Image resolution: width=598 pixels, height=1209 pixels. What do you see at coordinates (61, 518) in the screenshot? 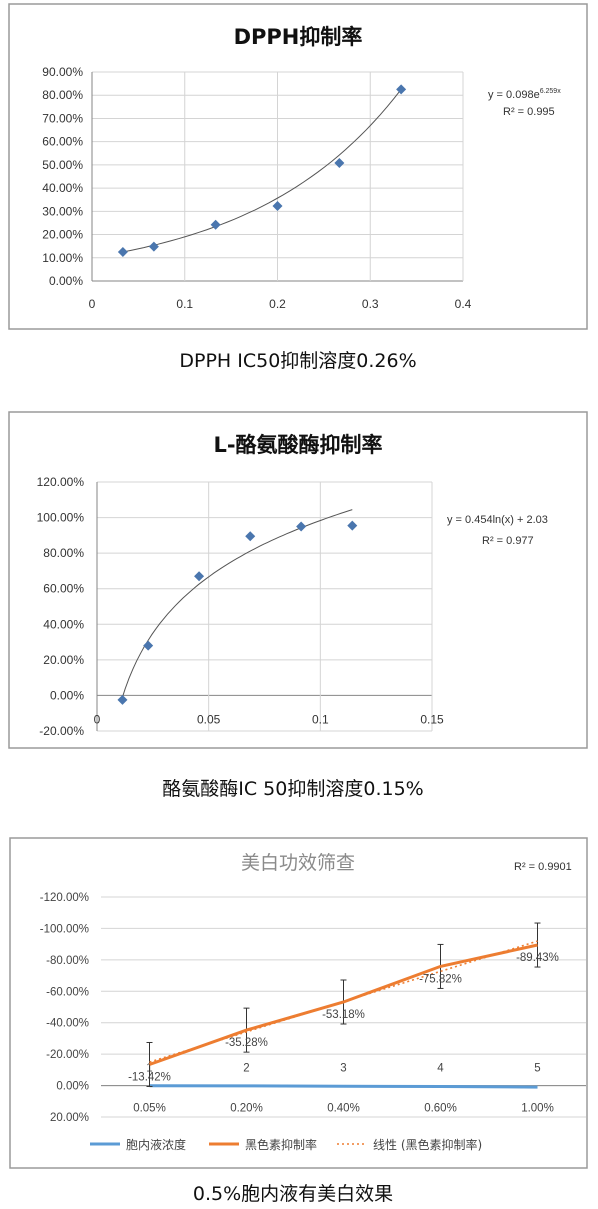
I see `y-tick-label: 100.00%` at bounding box center [61, 518].